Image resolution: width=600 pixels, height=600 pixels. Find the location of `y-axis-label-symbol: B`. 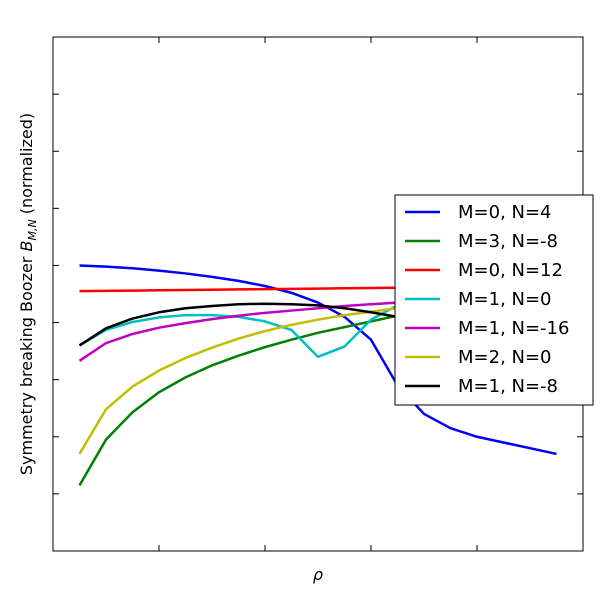

y-axis-label-symbol: B is located at coordinates (26, 246).